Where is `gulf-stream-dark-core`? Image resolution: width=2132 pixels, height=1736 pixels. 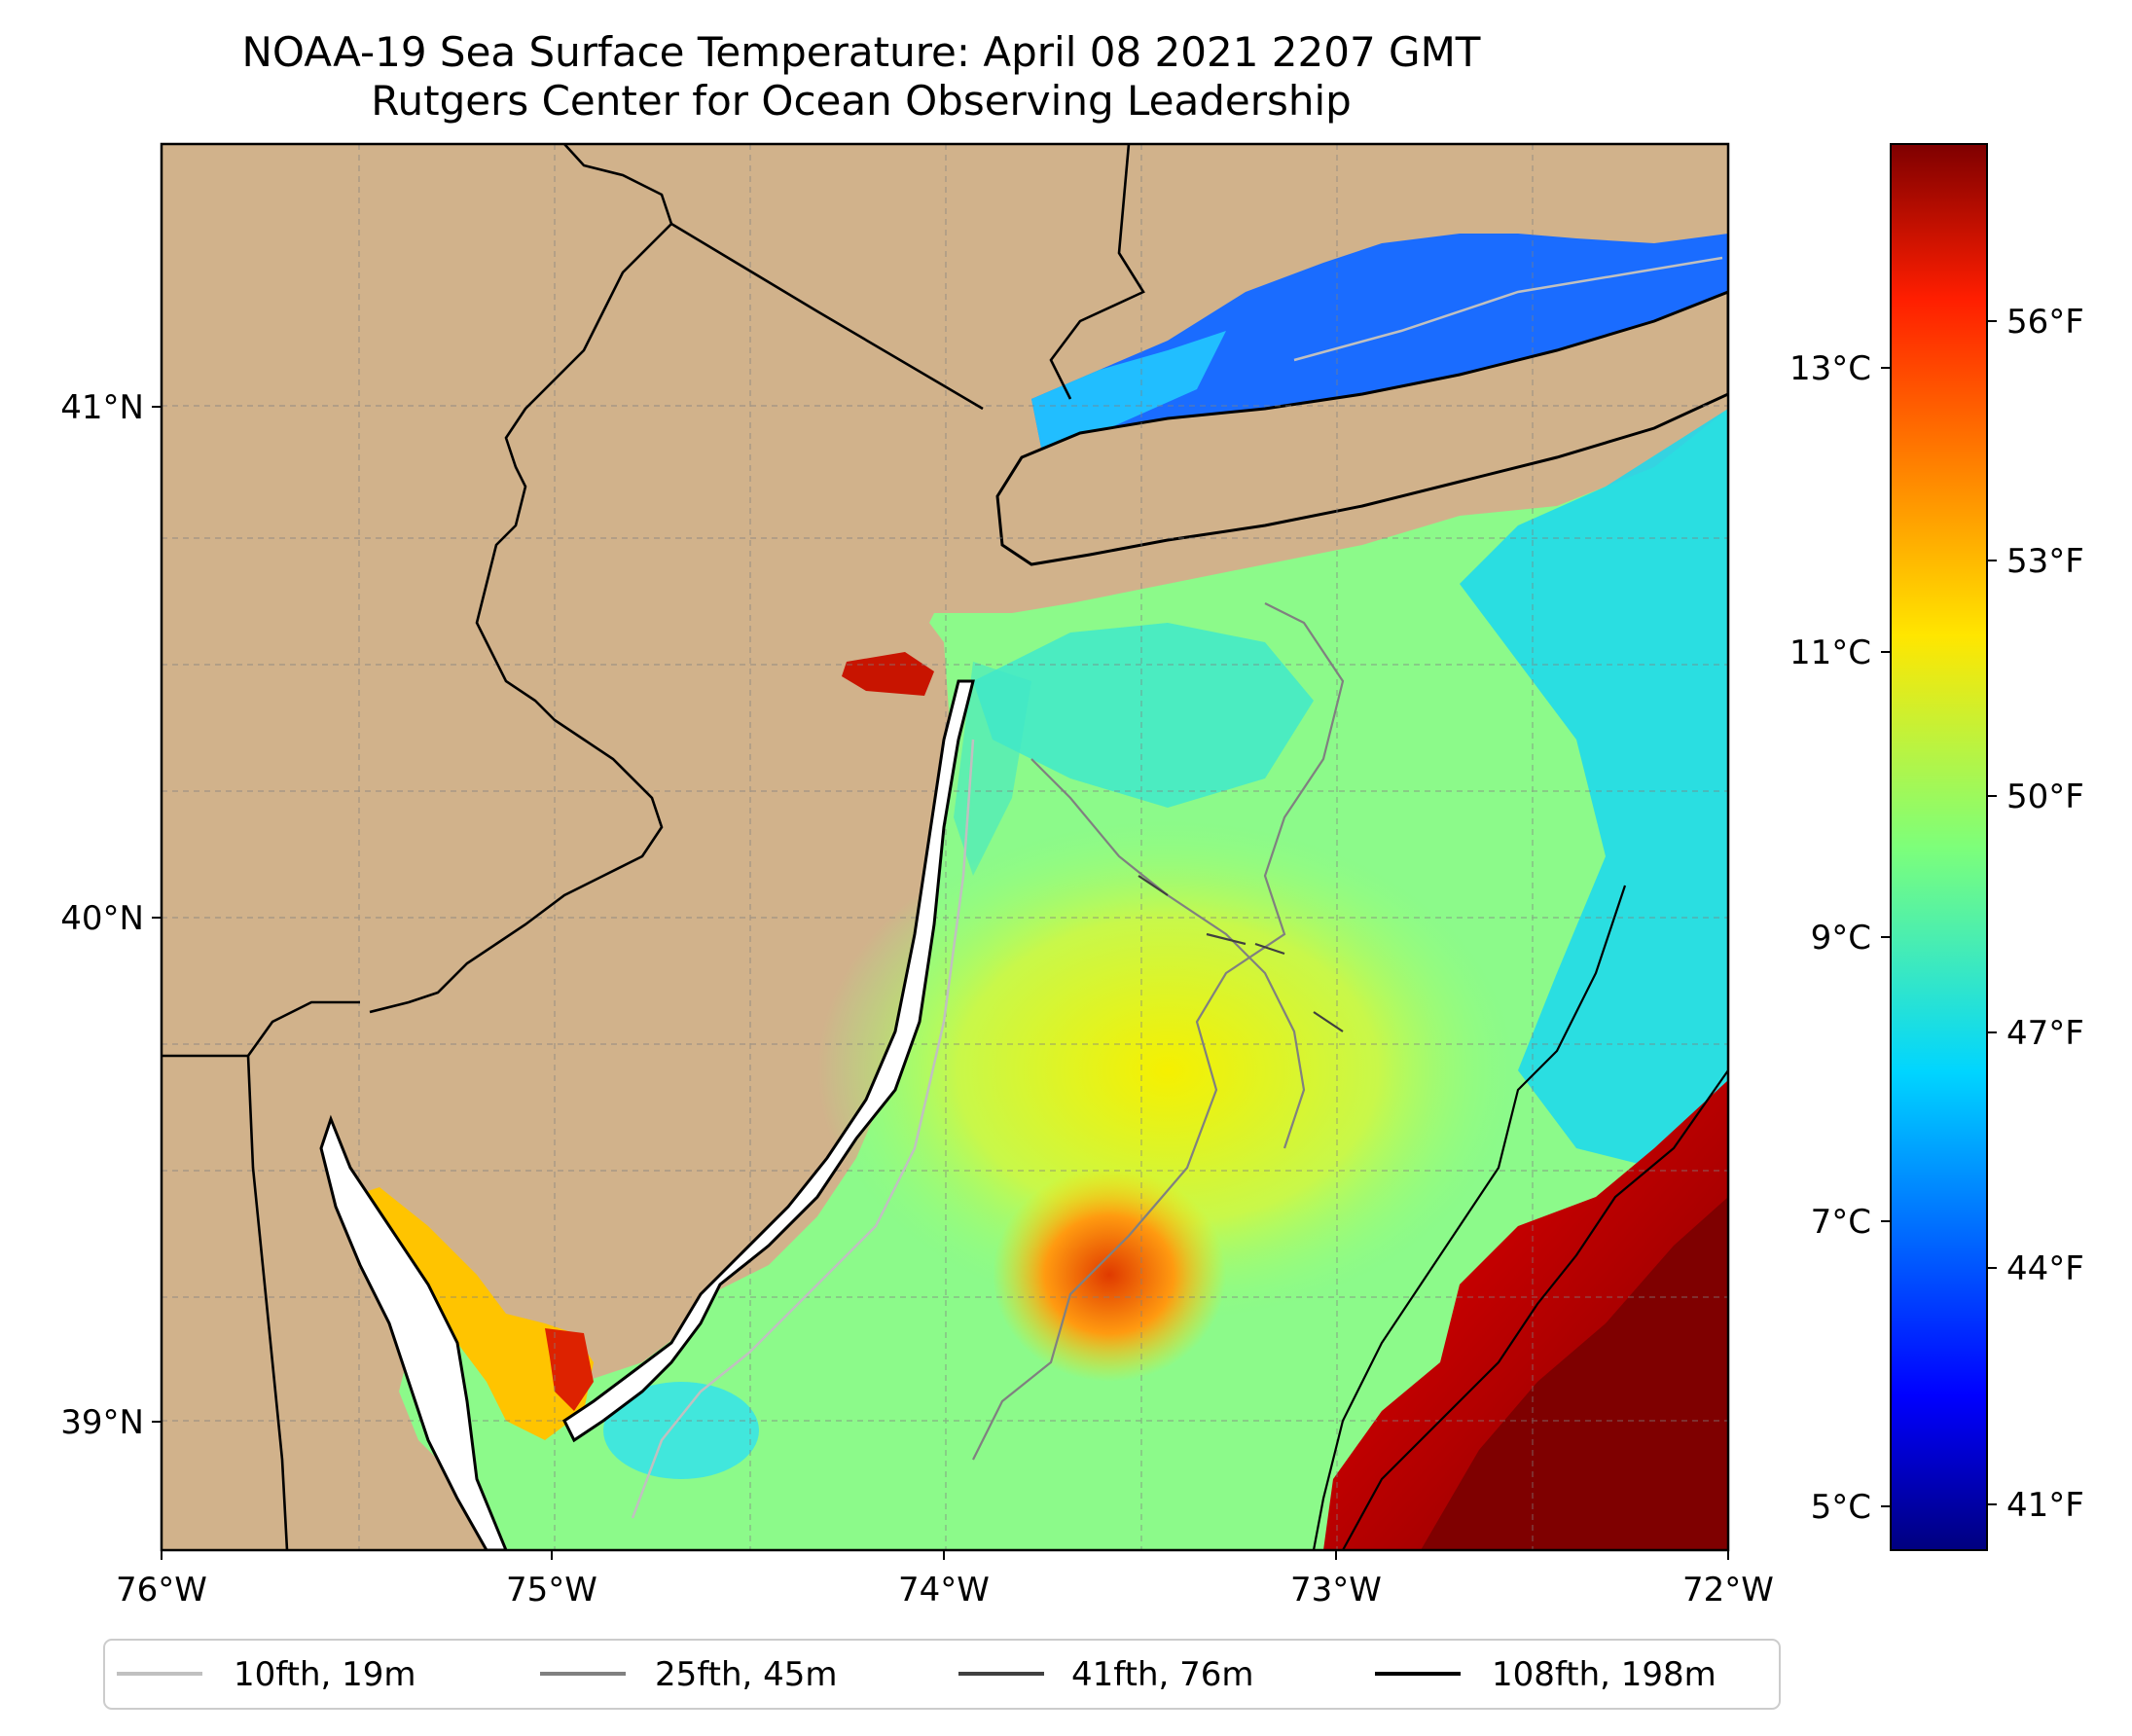 gulf-stream-dark-core is located at coordinates (1575, 1374).